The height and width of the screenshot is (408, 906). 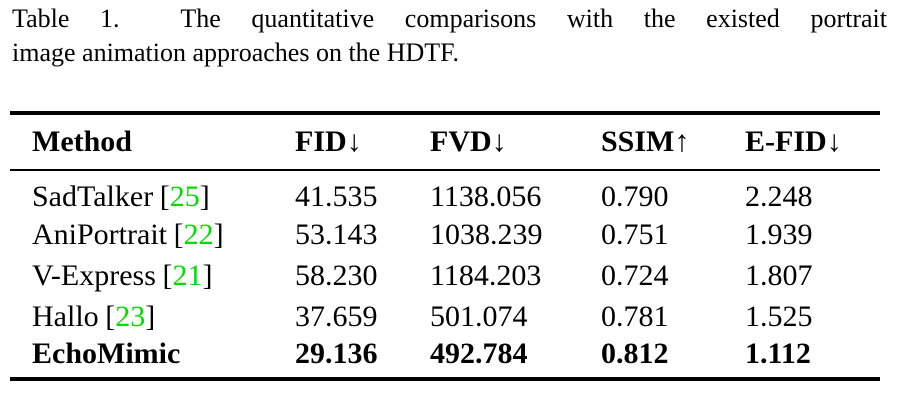 I want to click on ssim-value: 0.751, so click(x=635, y=234).